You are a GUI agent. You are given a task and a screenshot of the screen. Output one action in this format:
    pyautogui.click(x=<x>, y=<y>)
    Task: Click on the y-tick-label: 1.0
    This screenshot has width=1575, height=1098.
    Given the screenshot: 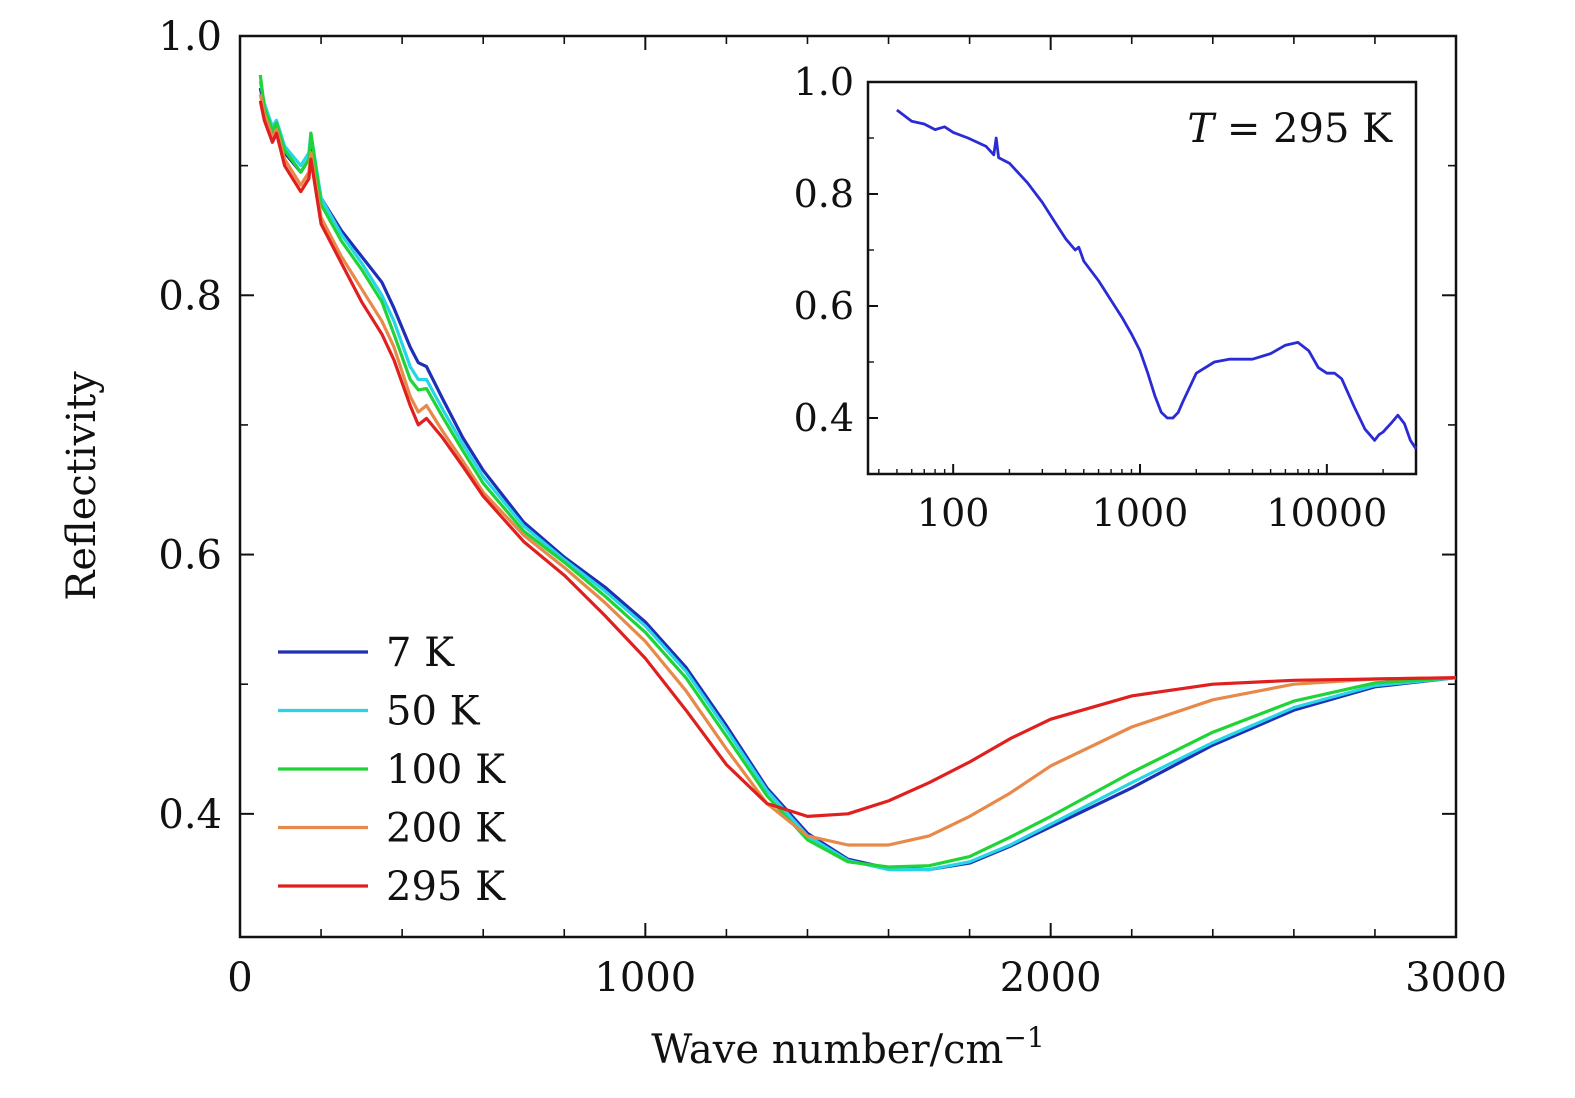 What is the action you would take?
    pyautogui.click(x=190, y=37)
    